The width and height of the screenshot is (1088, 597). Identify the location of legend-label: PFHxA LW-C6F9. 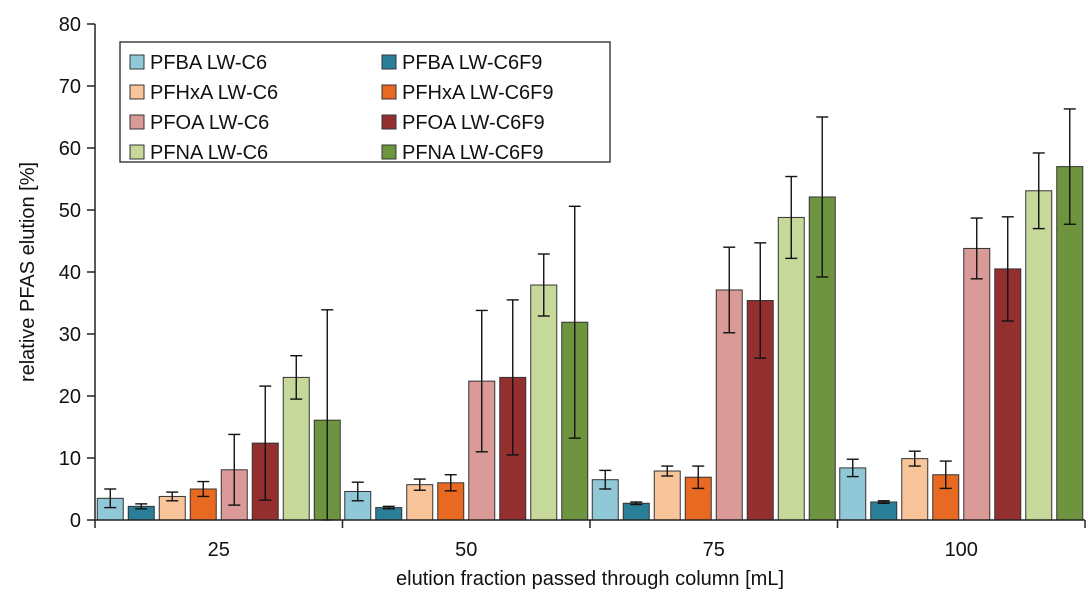
(478, 93).